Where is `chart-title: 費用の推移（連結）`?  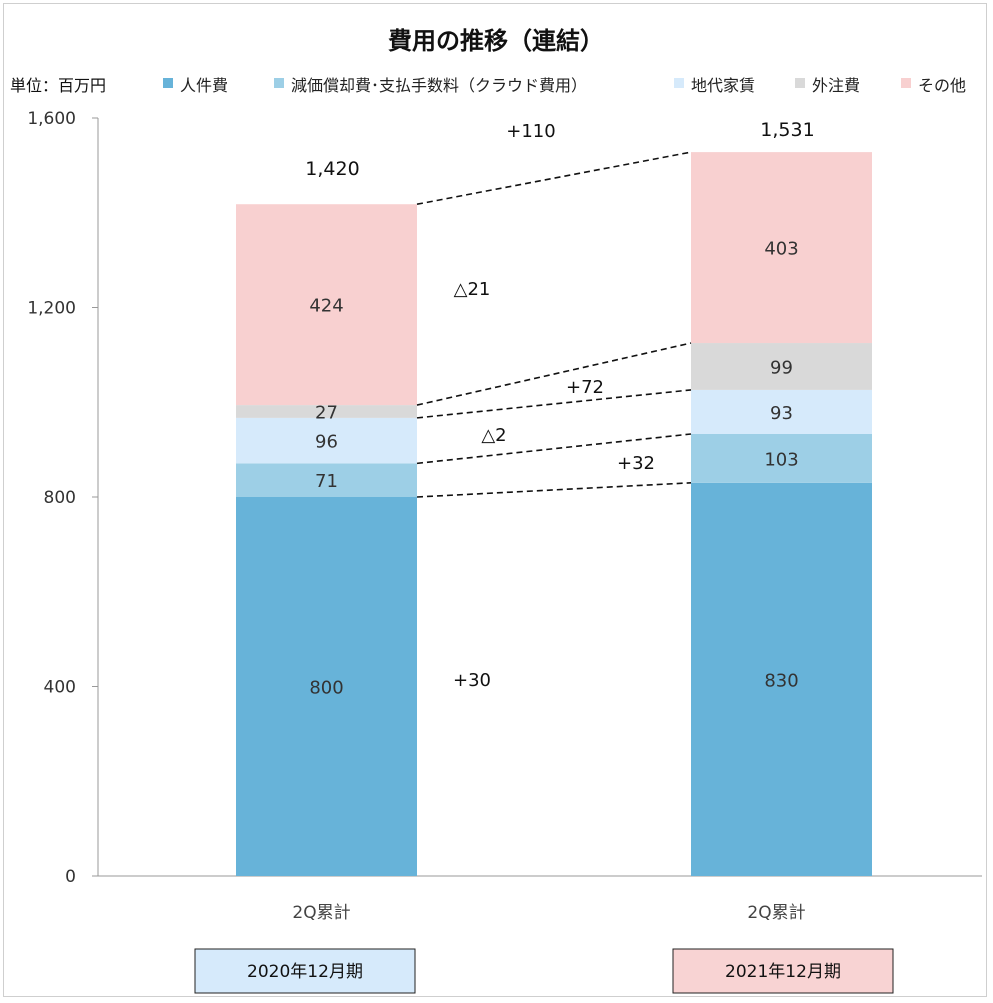 chart-title: 費用の推移（連結） is located at coordinates (496, 41).